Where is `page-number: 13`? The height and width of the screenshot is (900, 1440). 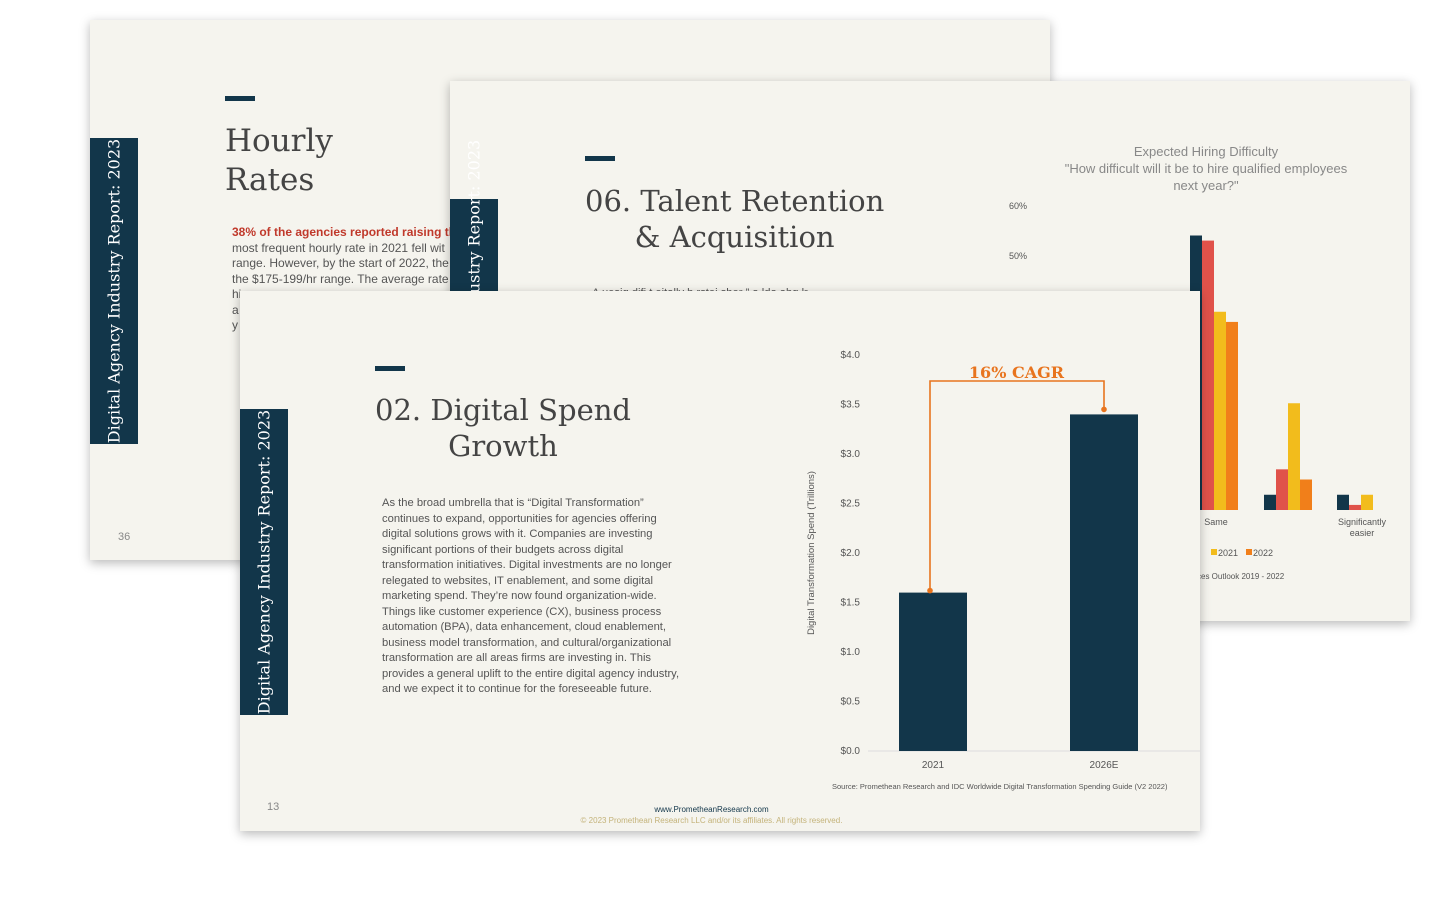 page-number: 13 is located at coordinates (273, 807).